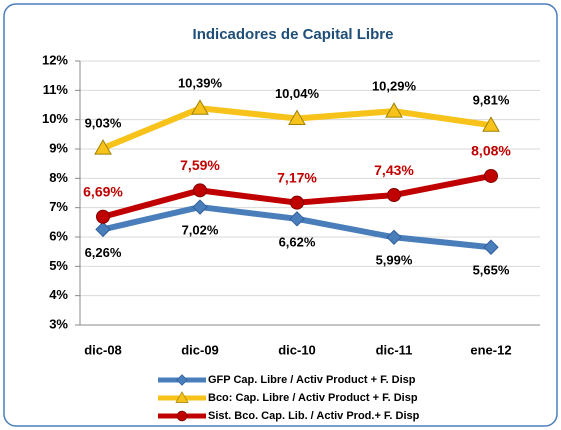 Image resolution: width=561 pixels, height=430 pixels. Describe the element at coordinates (297, 241) in the screenshot. I see `data-label: 6,62%` at that location.